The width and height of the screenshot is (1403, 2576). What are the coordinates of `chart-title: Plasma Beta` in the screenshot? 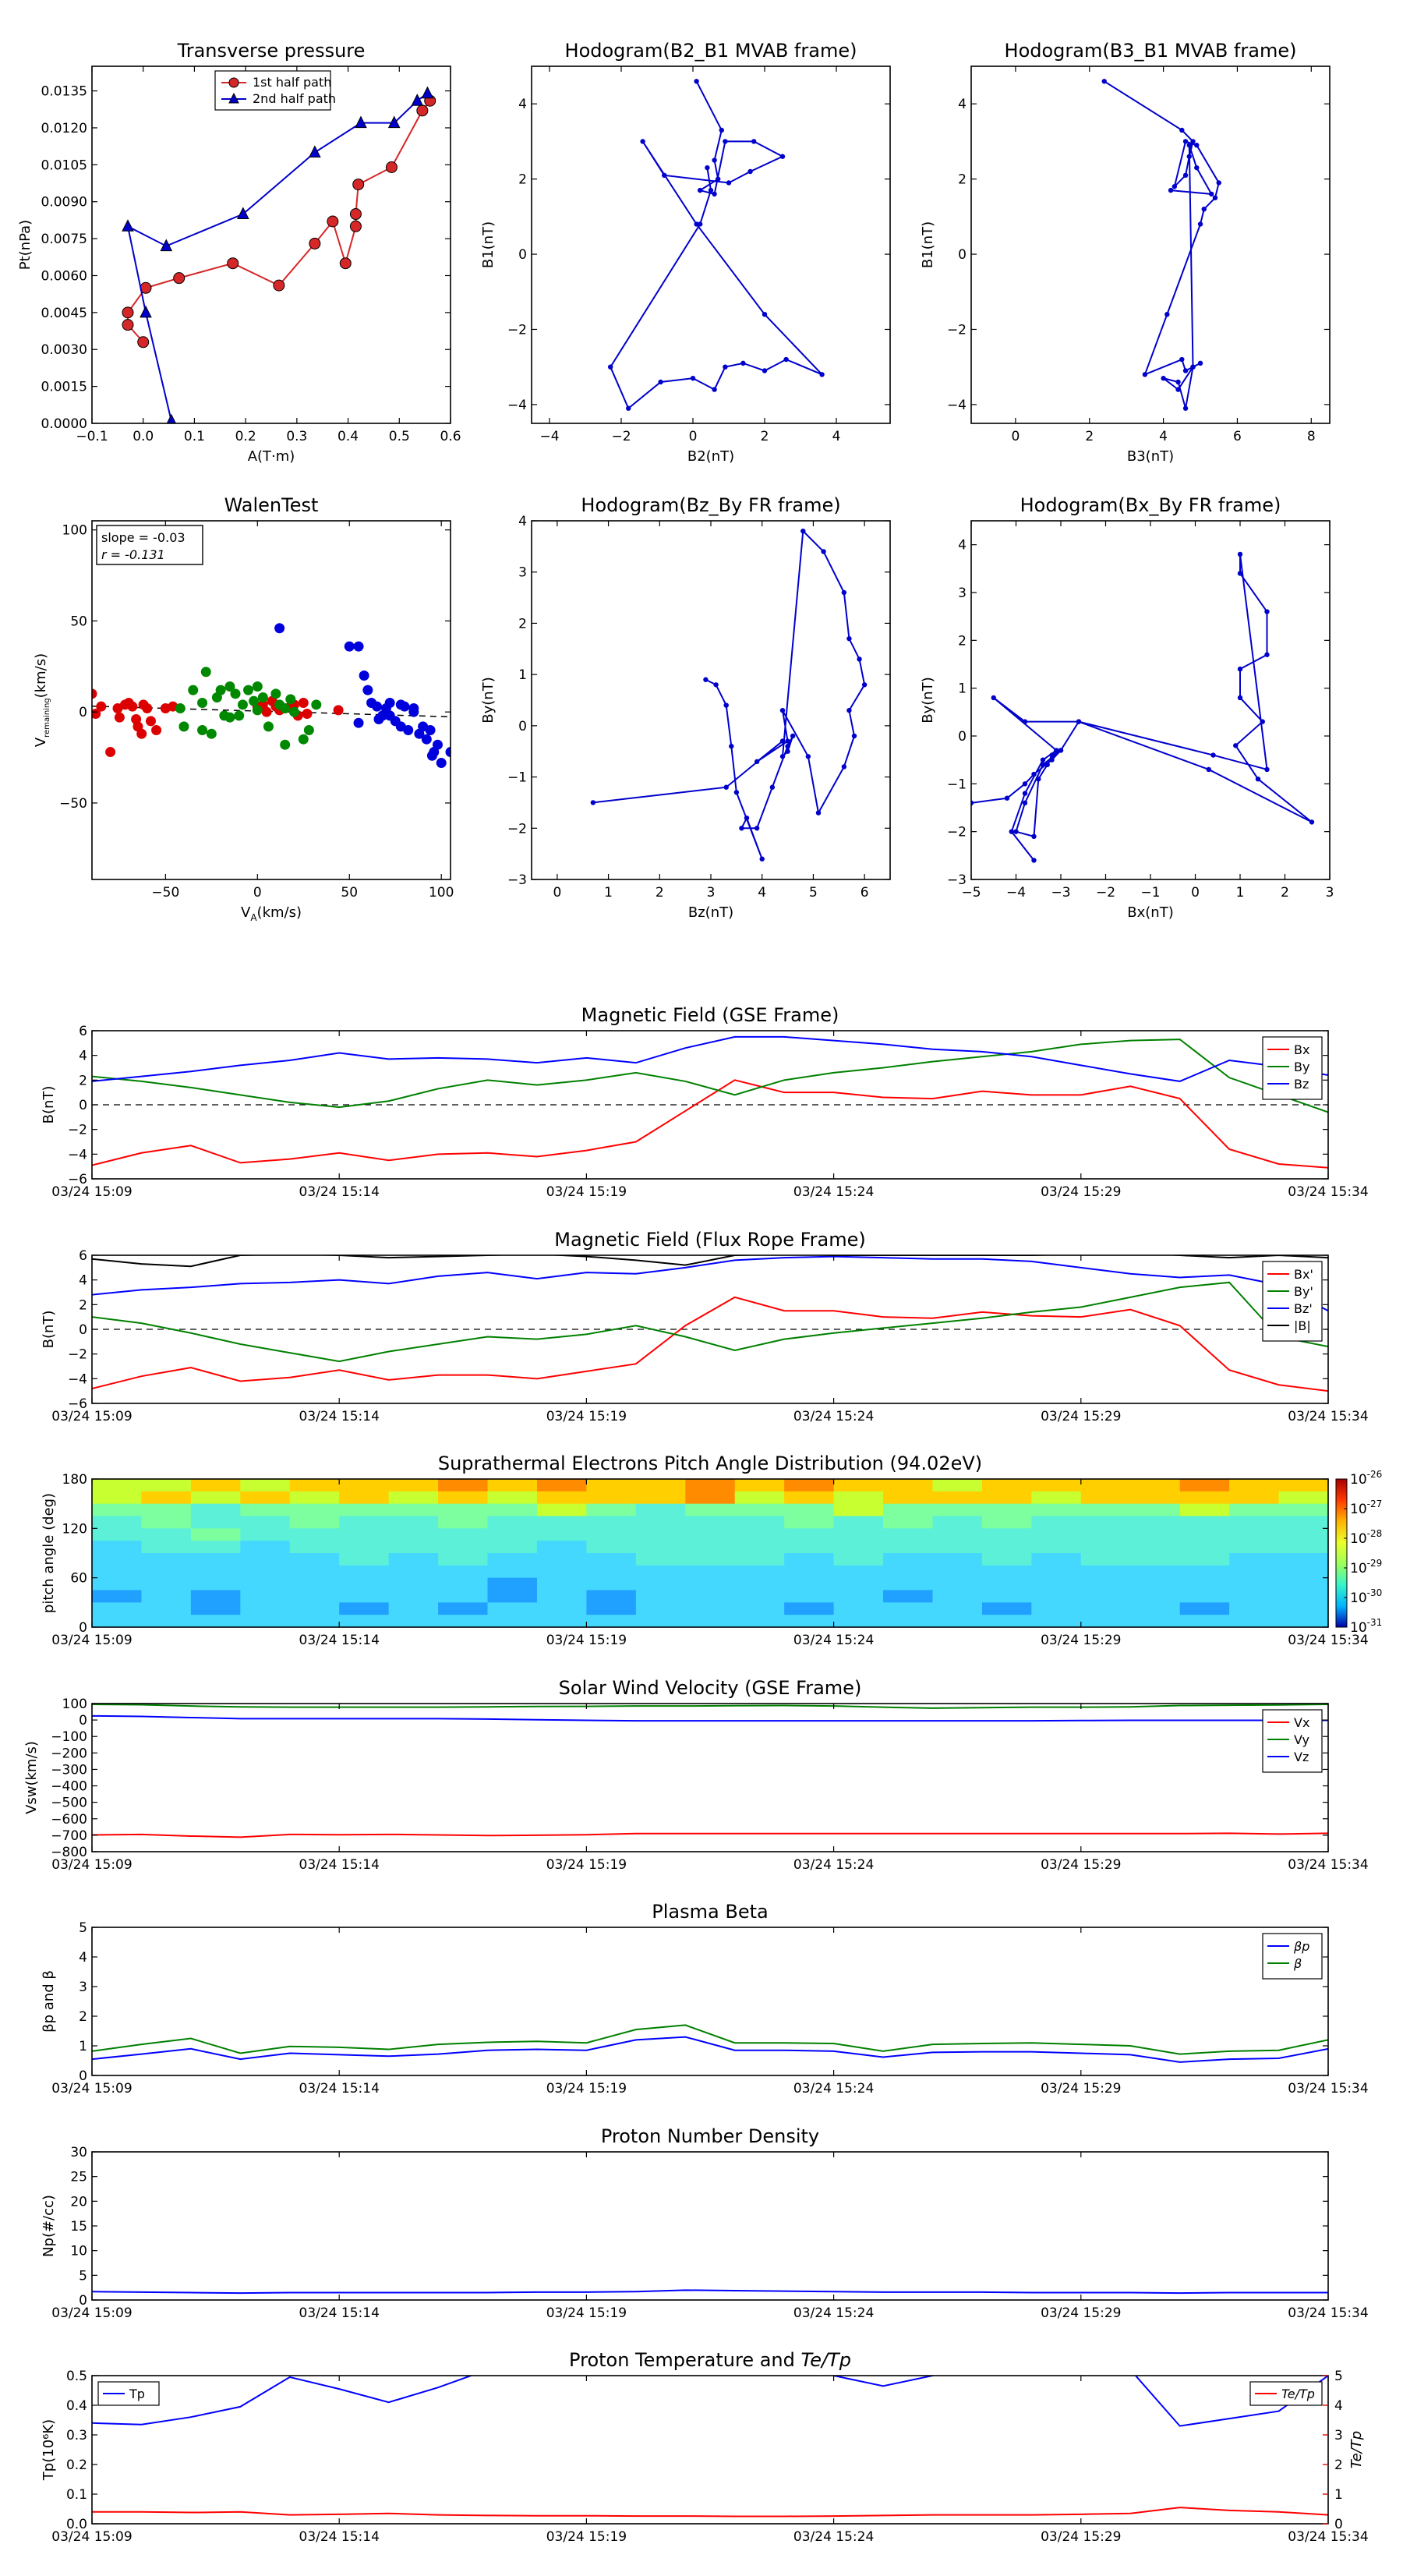 It's located at (710, 1912).